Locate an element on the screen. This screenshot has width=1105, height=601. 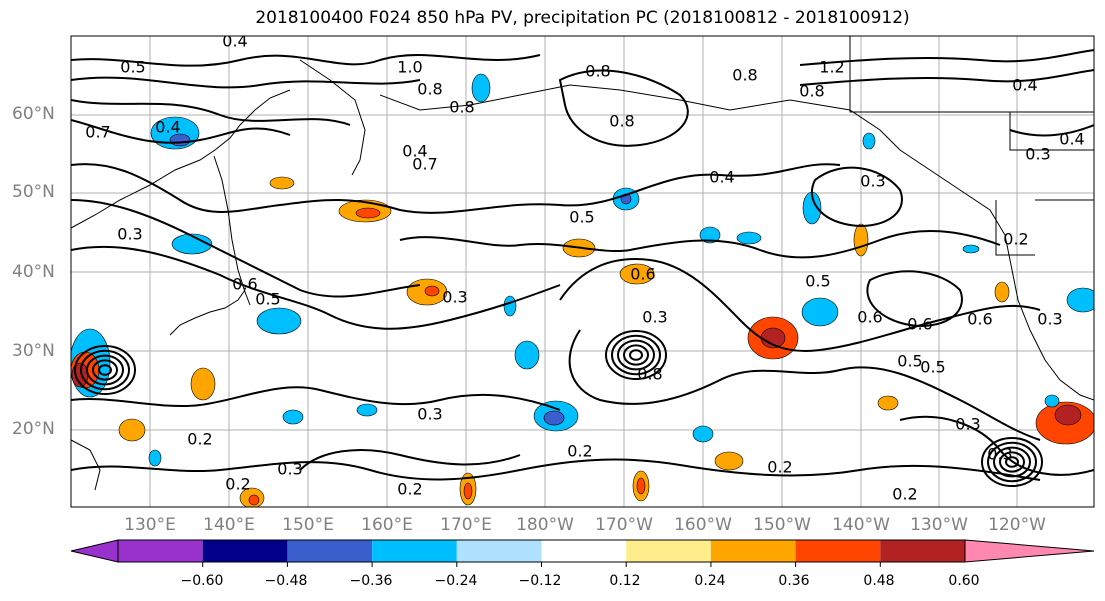
colorbar-tick-label: 0.24 is located at coordinates (710, 581).